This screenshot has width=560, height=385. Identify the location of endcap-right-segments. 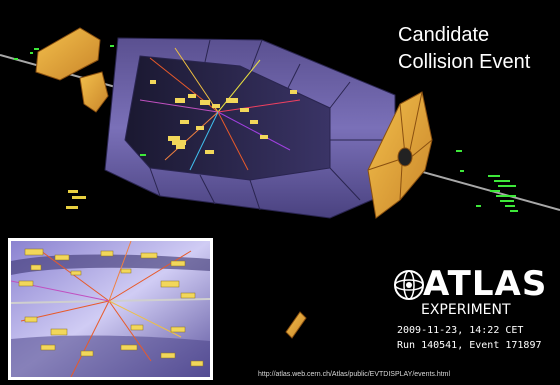
(400, 146).